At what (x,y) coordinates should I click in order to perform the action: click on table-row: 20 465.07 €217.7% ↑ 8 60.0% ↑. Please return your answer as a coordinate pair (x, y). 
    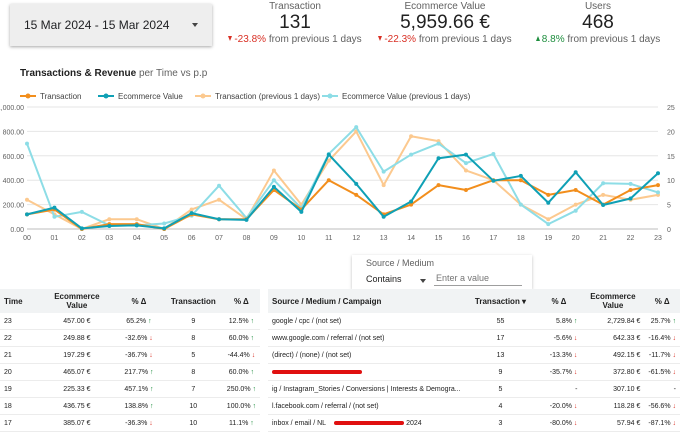
    Looking at the image, I should click on (130, 372).